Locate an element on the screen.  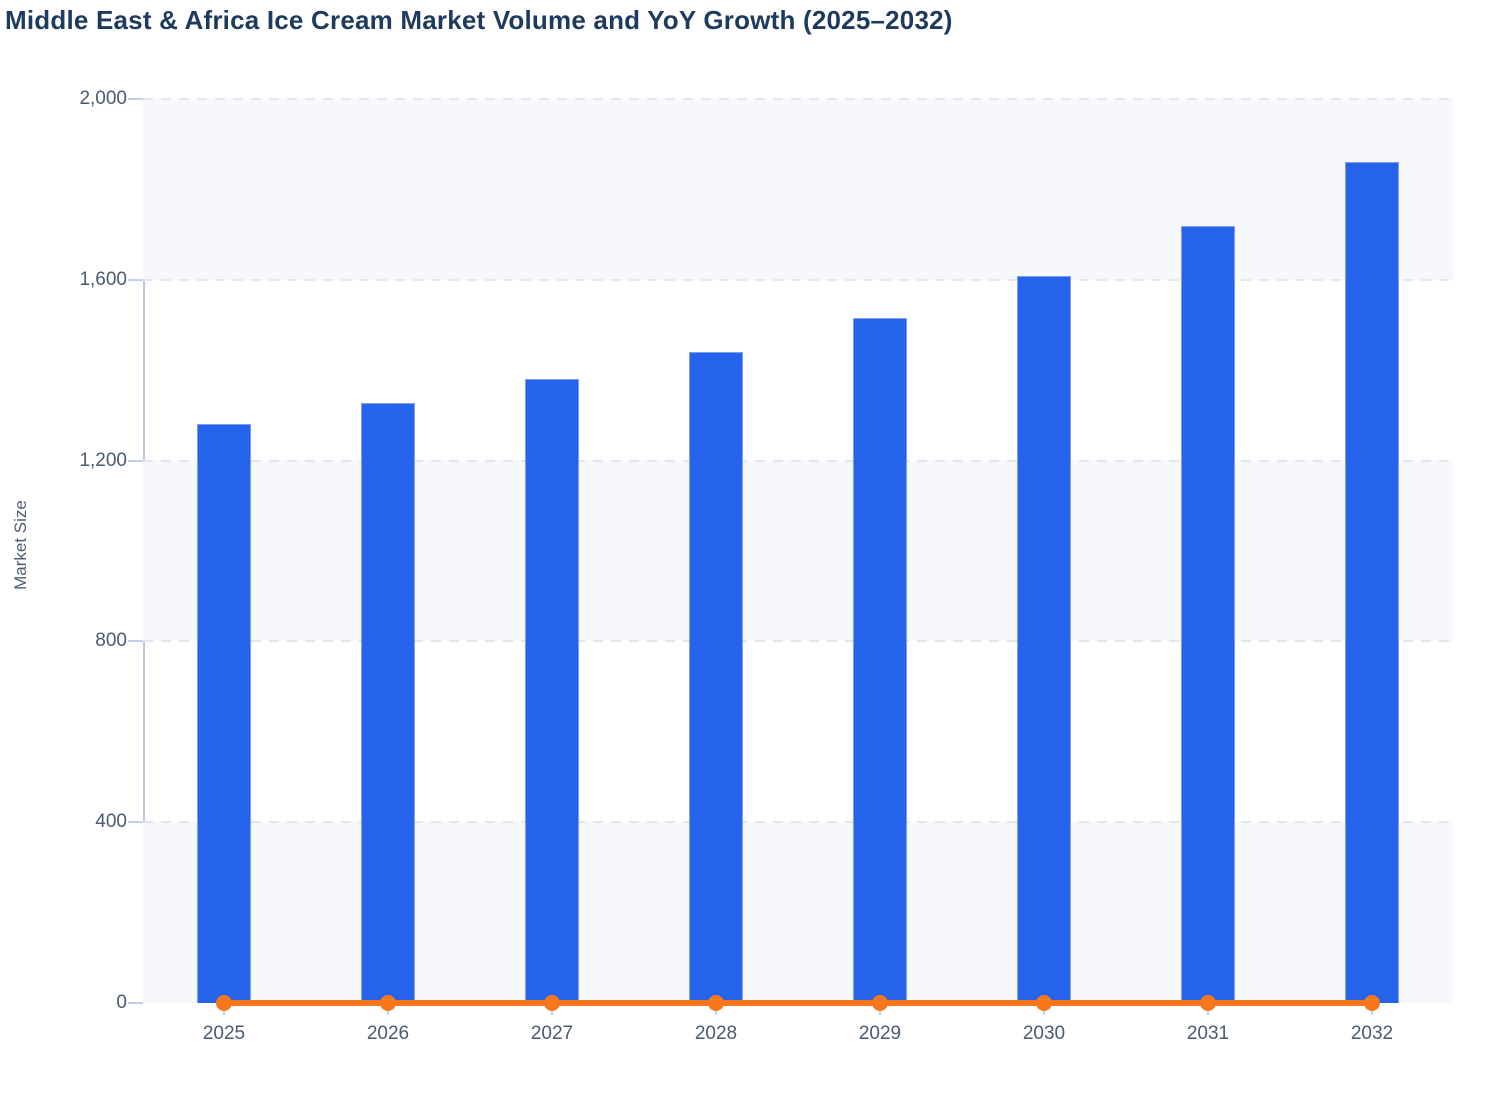
x-axis-tick-label: 2028 is located at coordinates (716, 1033).